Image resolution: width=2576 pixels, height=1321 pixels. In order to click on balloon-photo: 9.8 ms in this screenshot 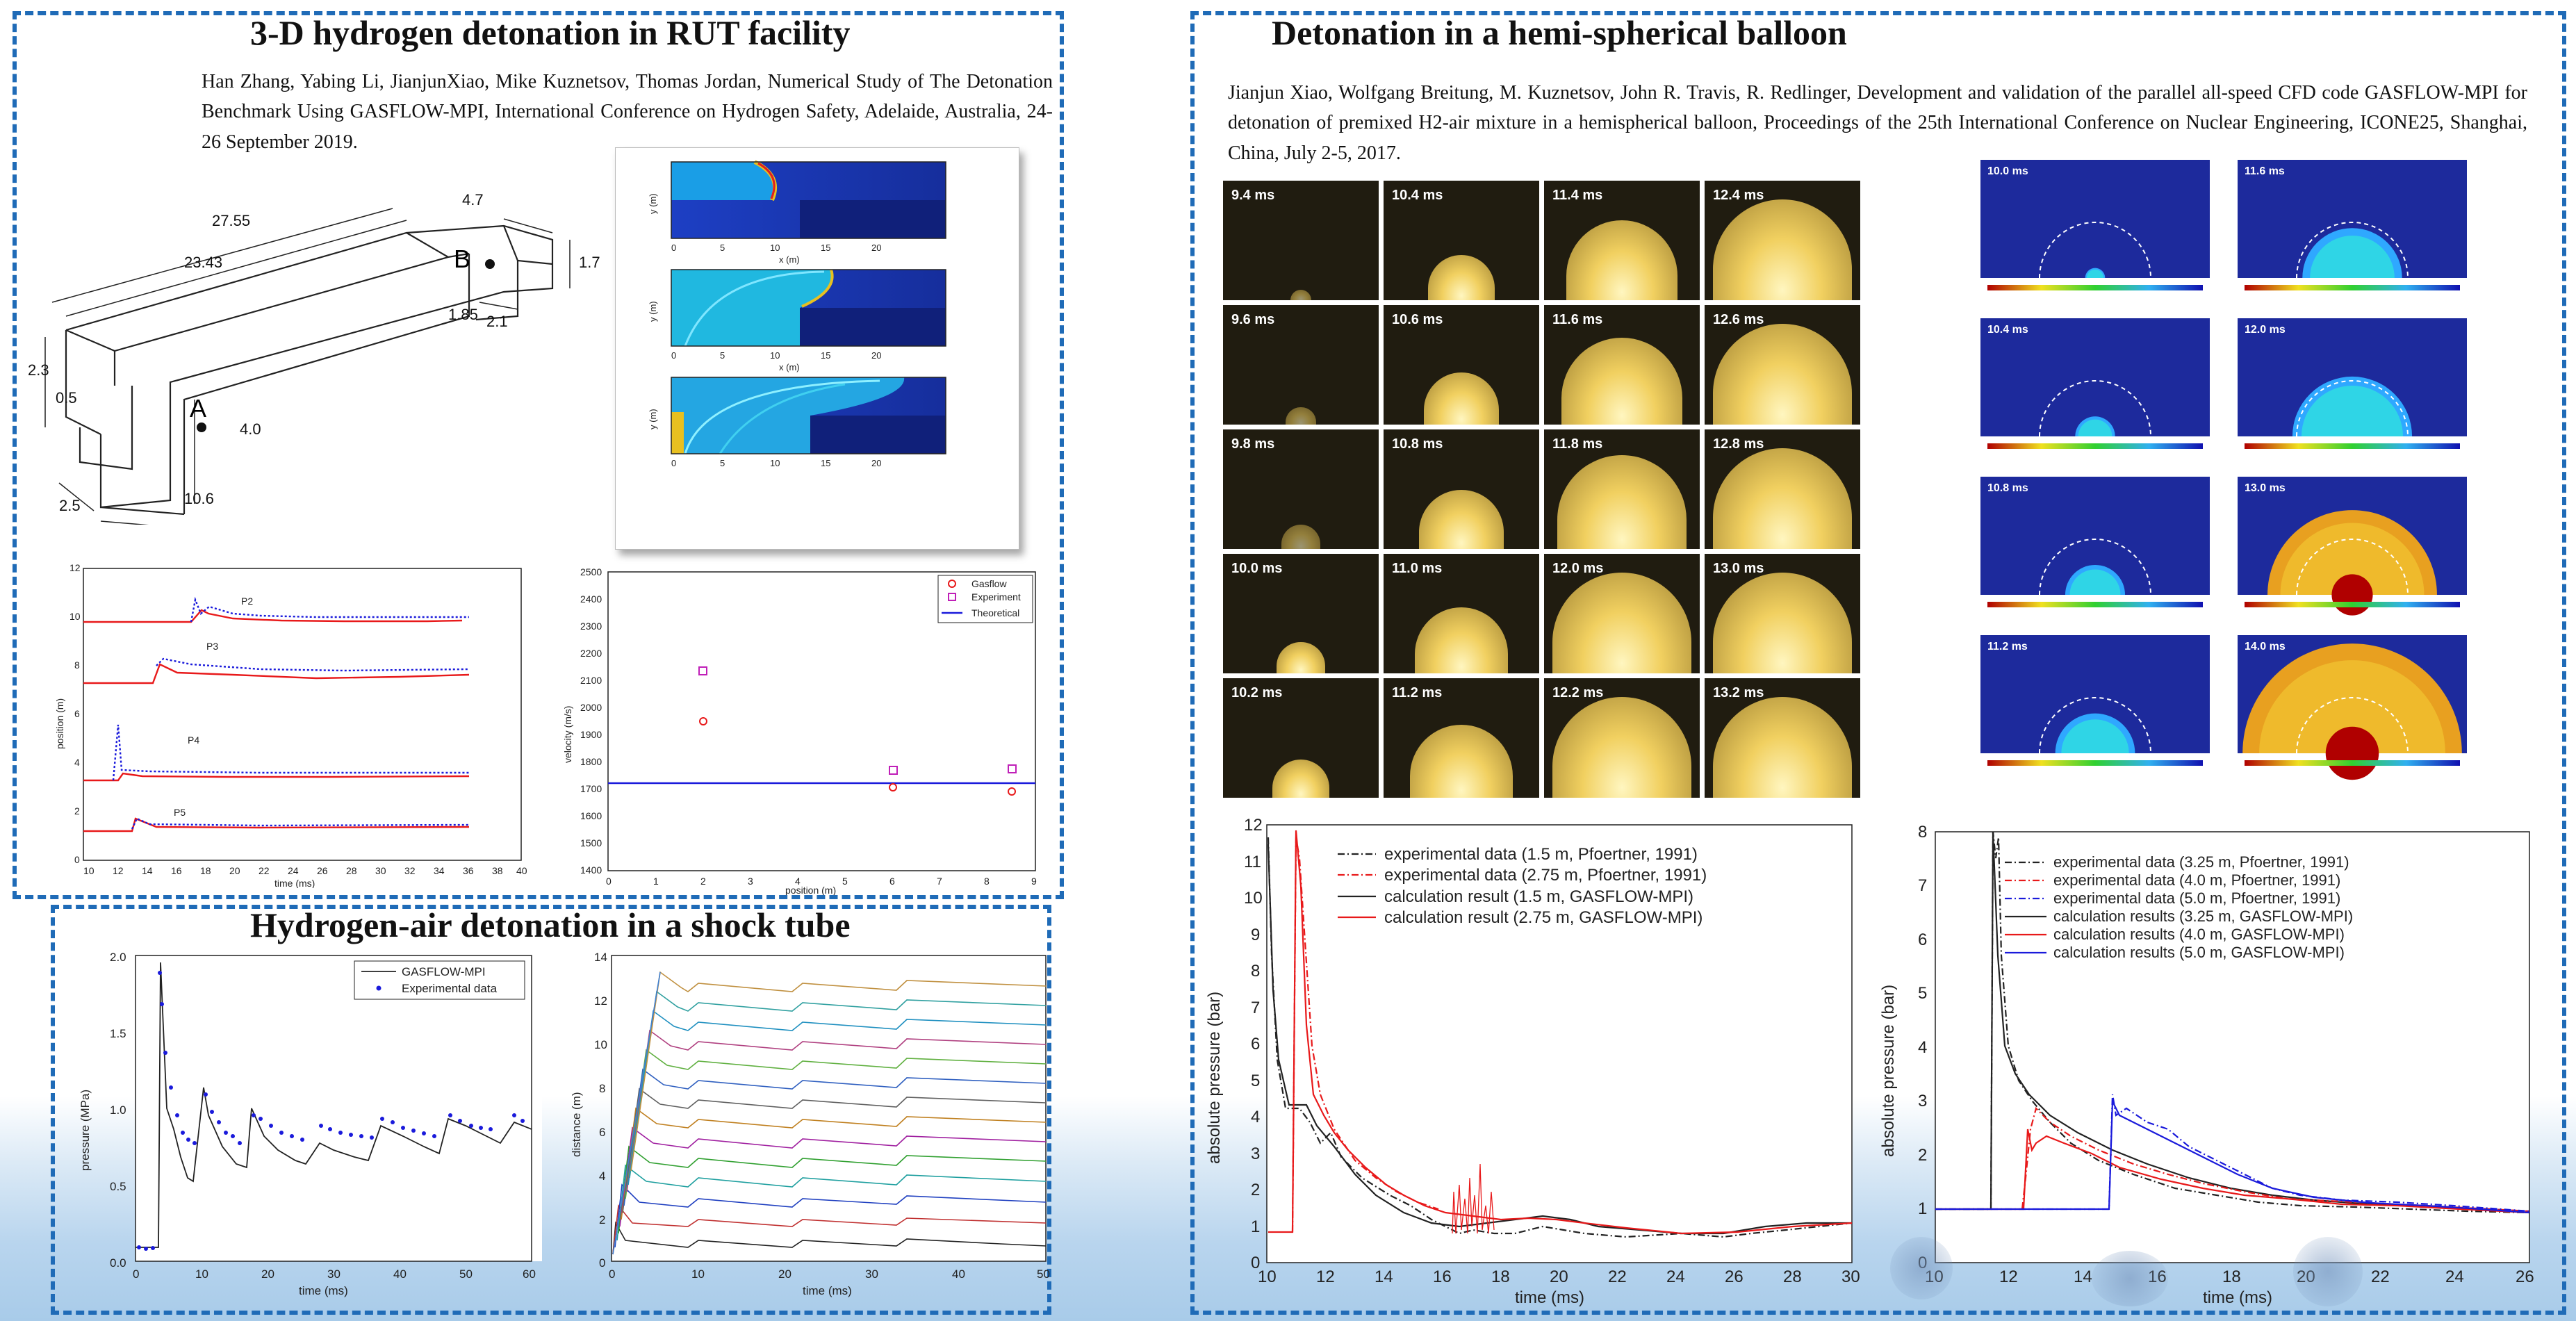, I will do `click(1301, 489)`.